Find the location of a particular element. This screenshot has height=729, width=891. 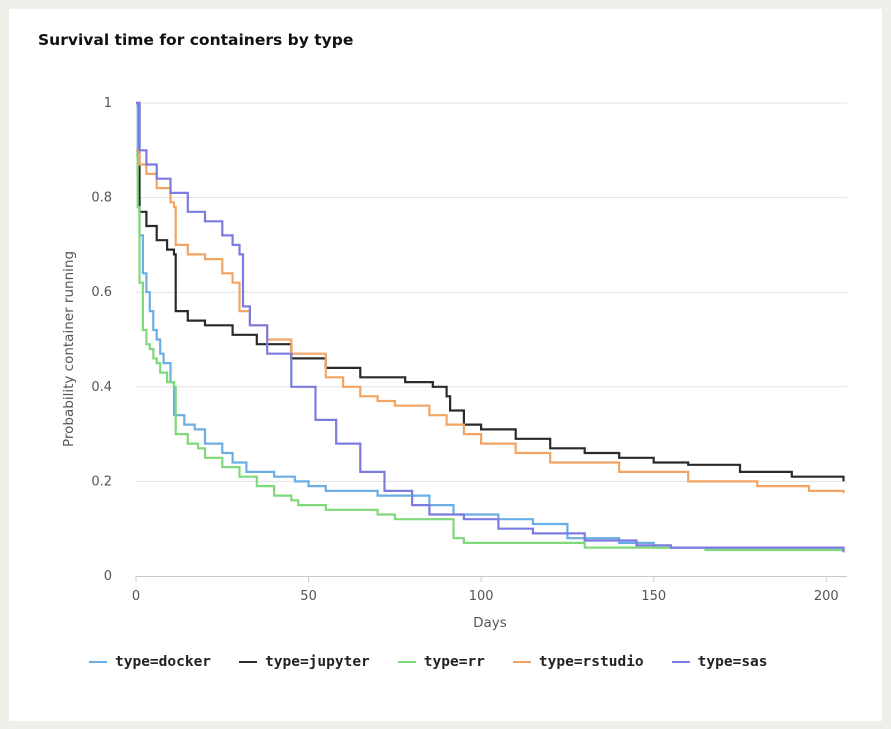

legend-item-rstudio: type=rstudio is located at coordinates (578, 662).